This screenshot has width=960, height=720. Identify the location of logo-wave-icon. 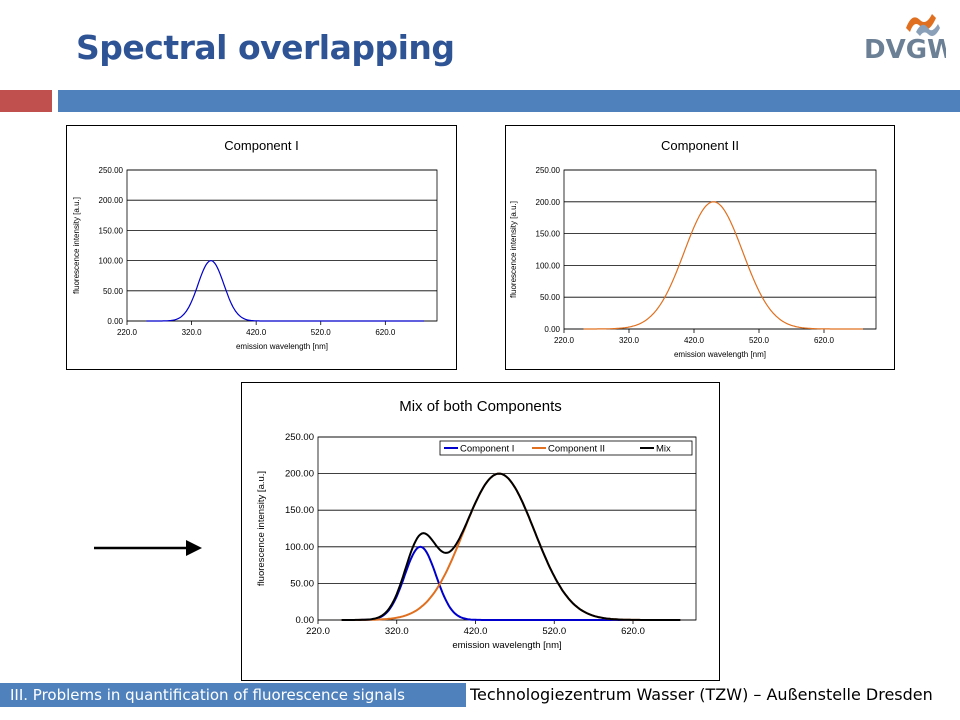
(921, 23).